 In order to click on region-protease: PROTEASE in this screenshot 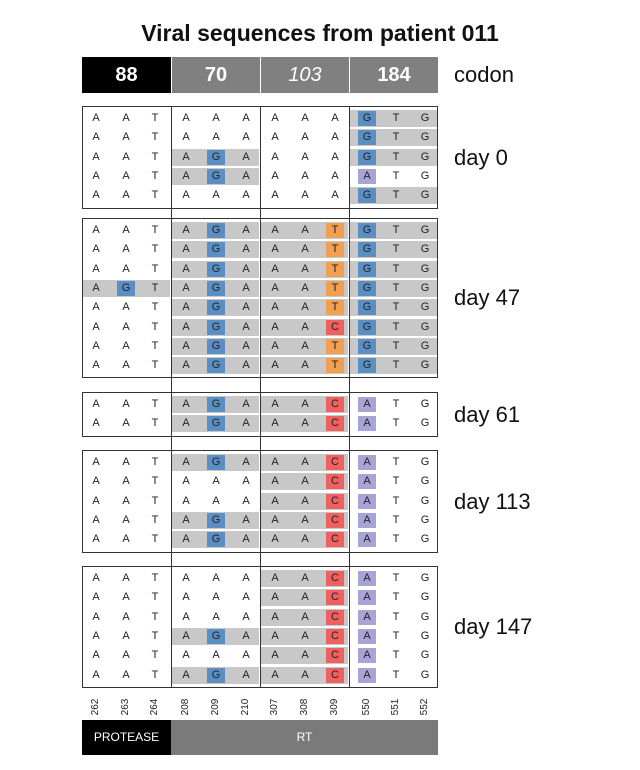, I will do `click(126, 737)`.